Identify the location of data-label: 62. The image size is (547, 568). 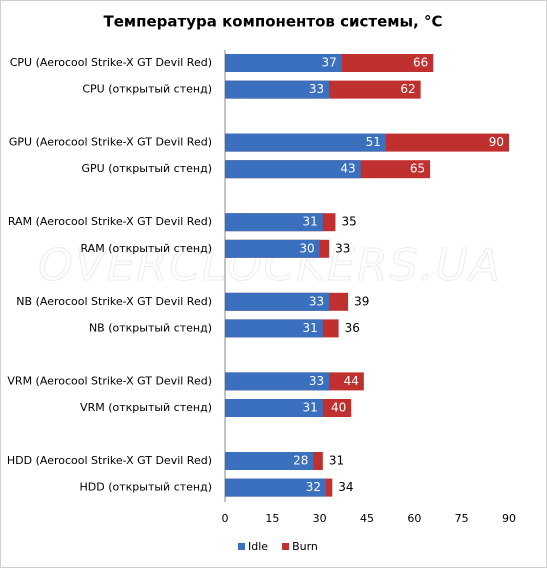
(407, 89).